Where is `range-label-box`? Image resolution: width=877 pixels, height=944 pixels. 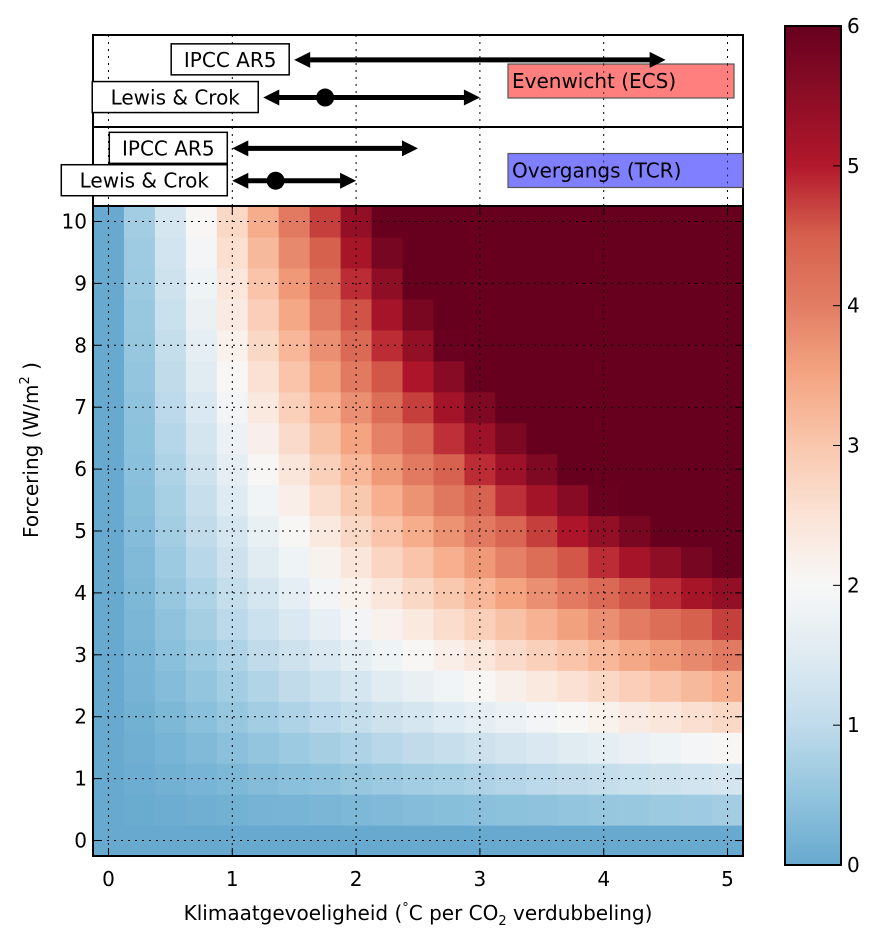
range-label-box is located at coordinates (230, 59).